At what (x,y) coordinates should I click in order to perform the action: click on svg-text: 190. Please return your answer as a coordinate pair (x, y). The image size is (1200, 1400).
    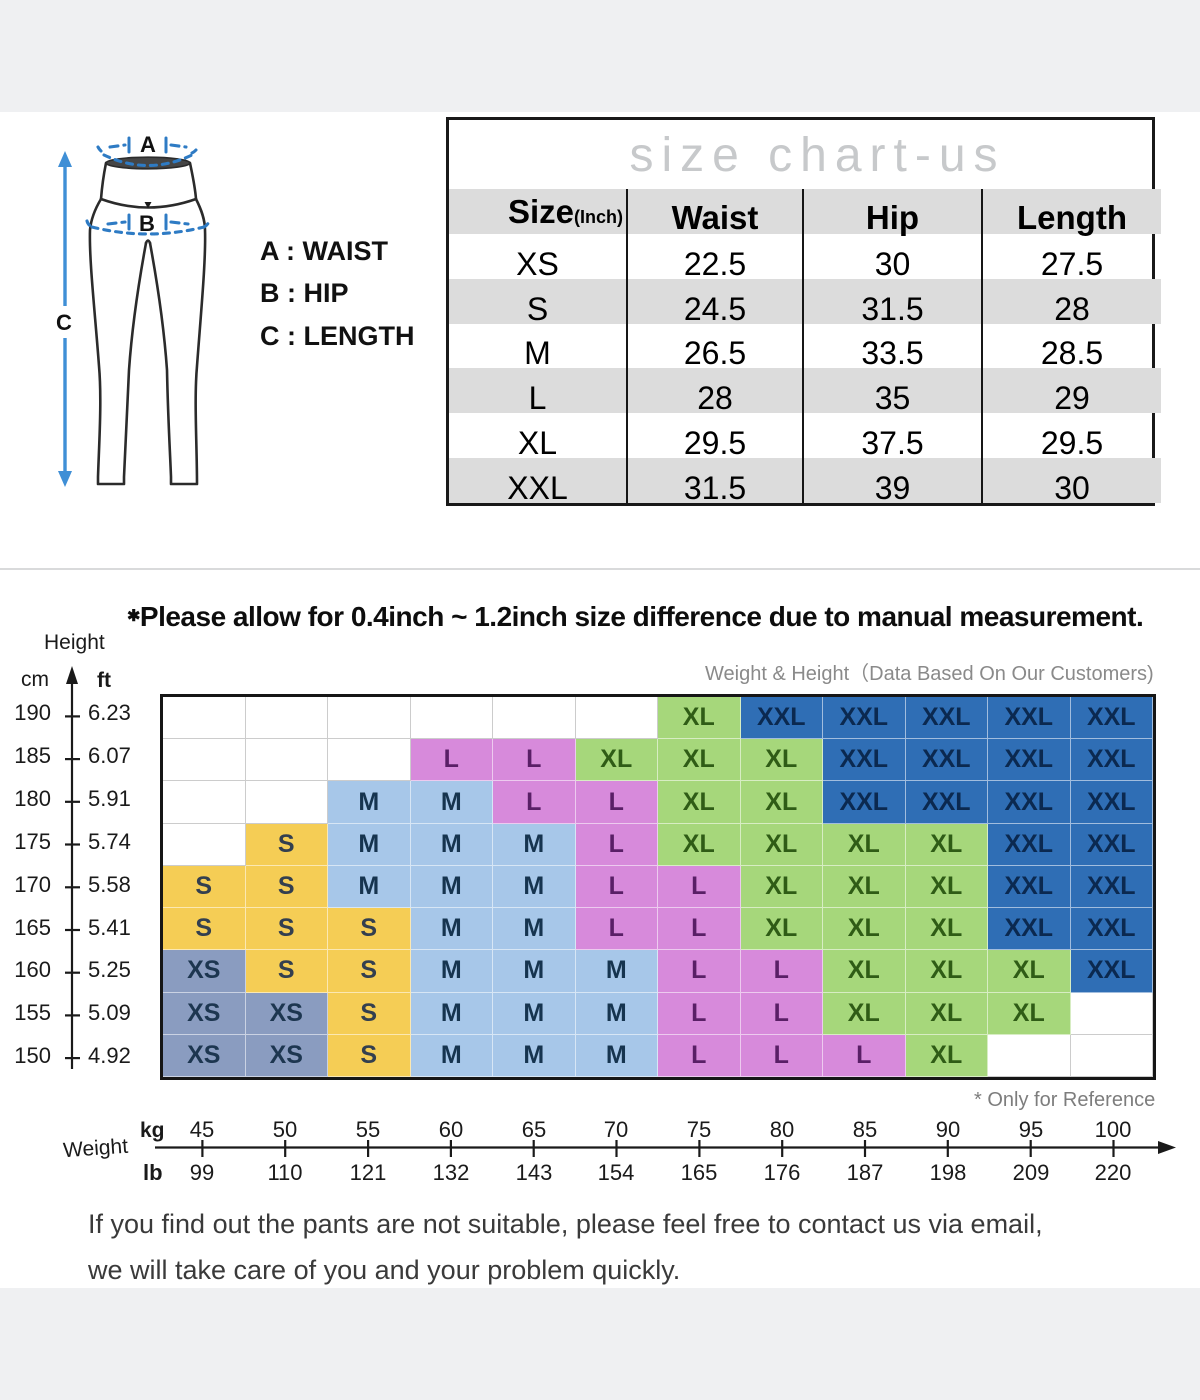
    Looking at the image, I should click on (32, 712).